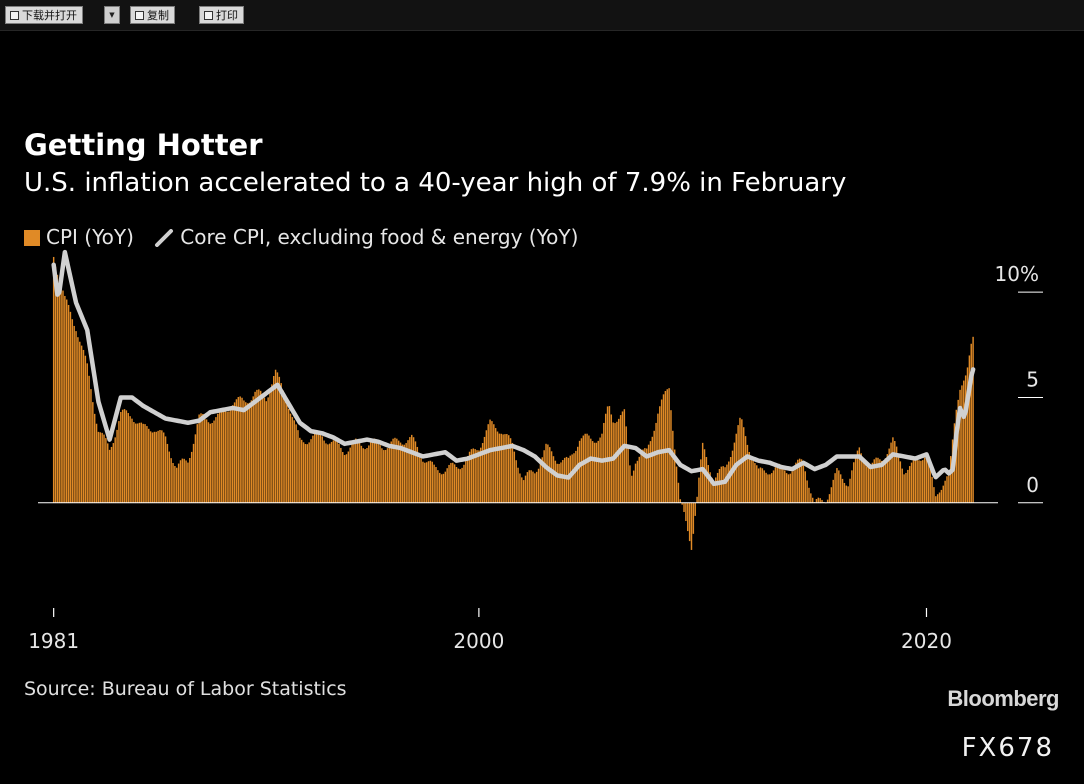 The height and width of the screenshot is (784, 1084). What do you see at coordinates (44, 15) in the screenshot?
I see `download-open-button: 下载并打开` at bounding box center [44, 15].